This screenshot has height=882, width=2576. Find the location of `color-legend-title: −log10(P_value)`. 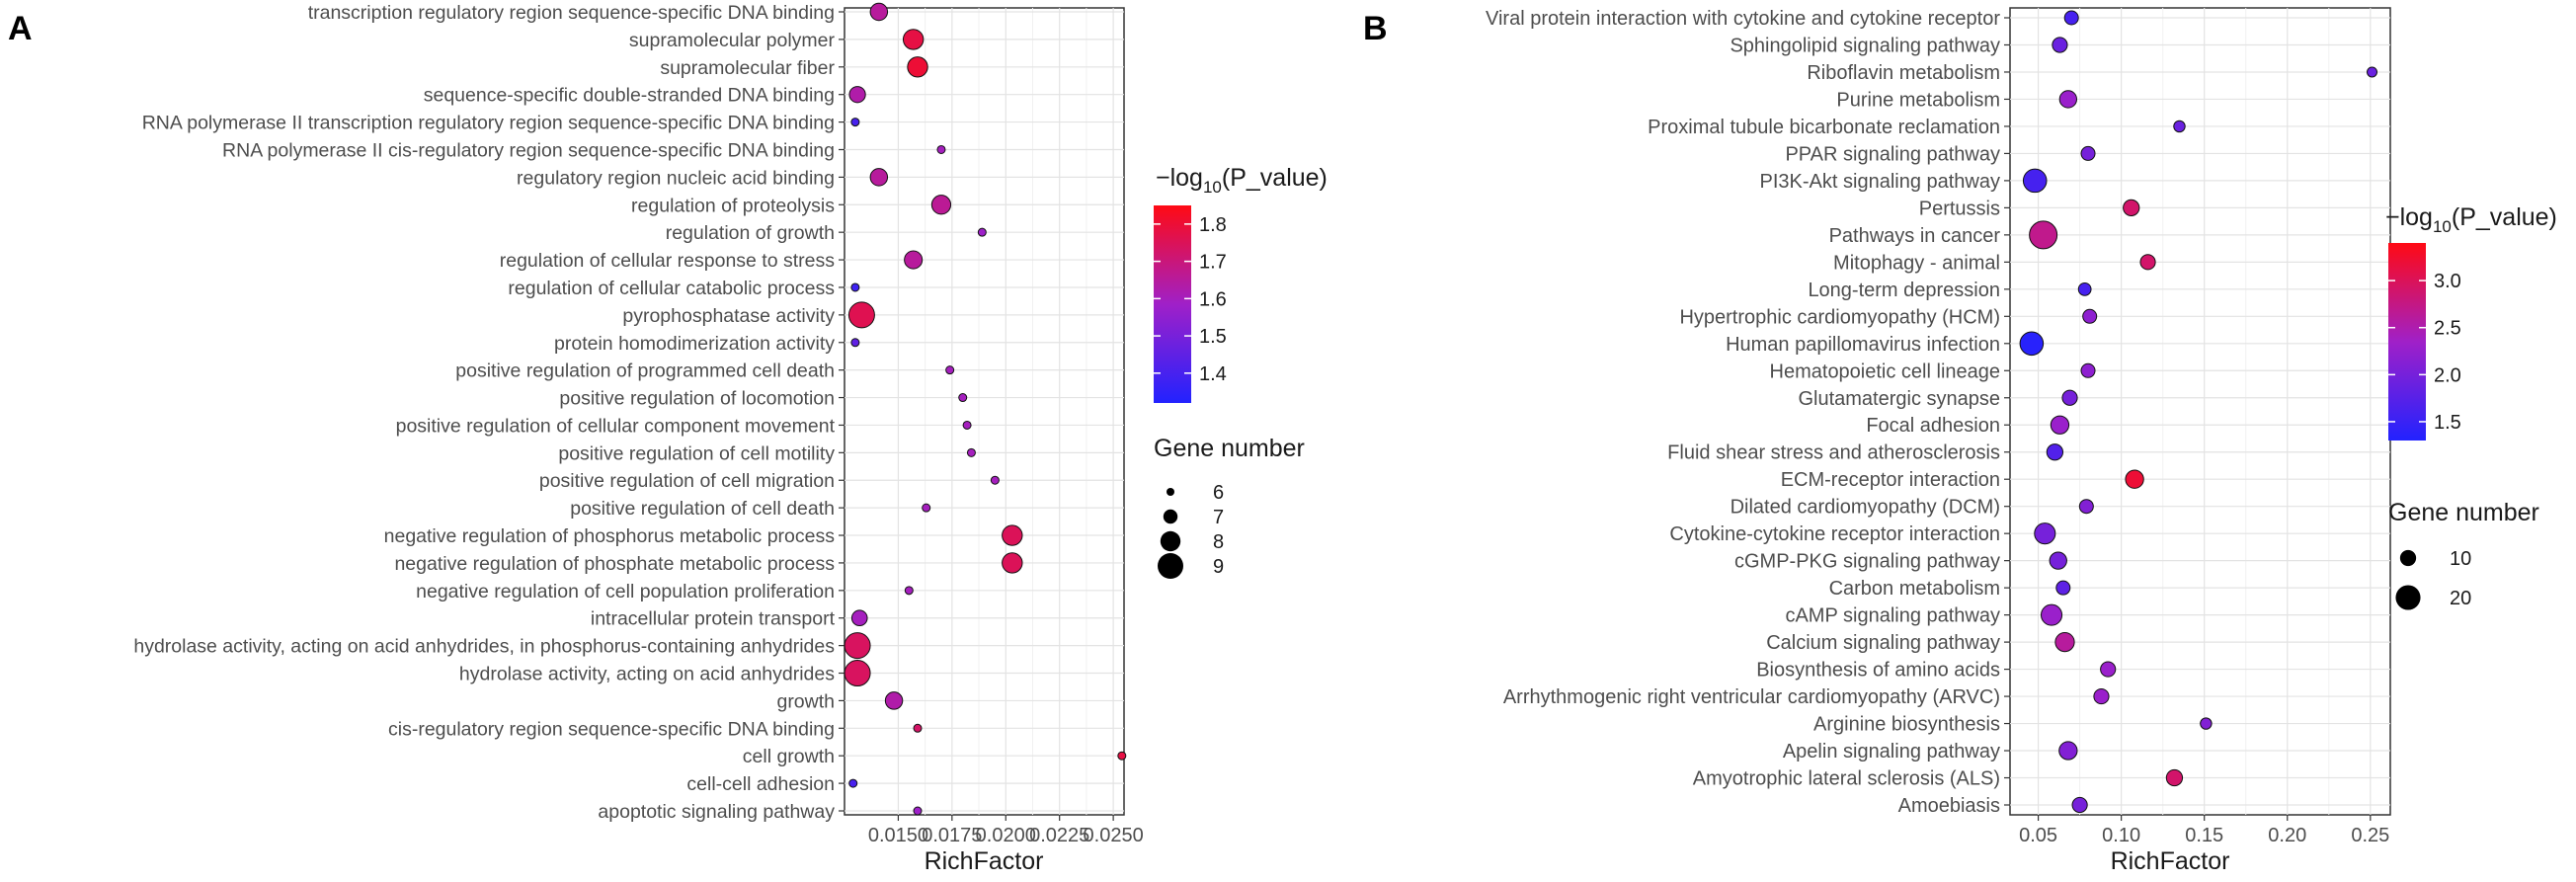

color-legend-title: −log10(P_value) is located at coordinates (1242, 180).